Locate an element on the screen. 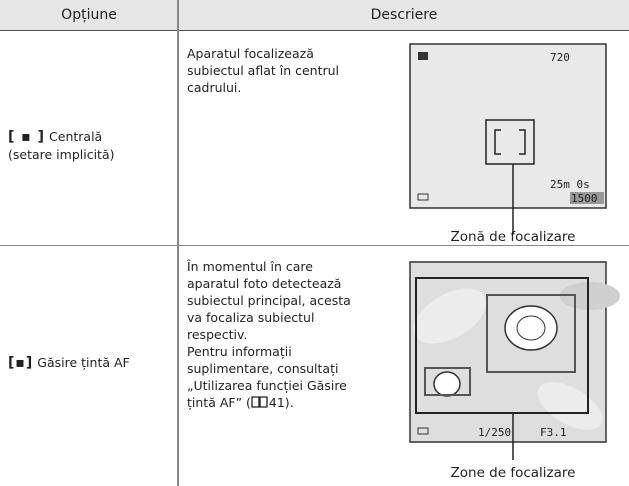  screen-text: 1/250 is located at coordinates (494, 432).